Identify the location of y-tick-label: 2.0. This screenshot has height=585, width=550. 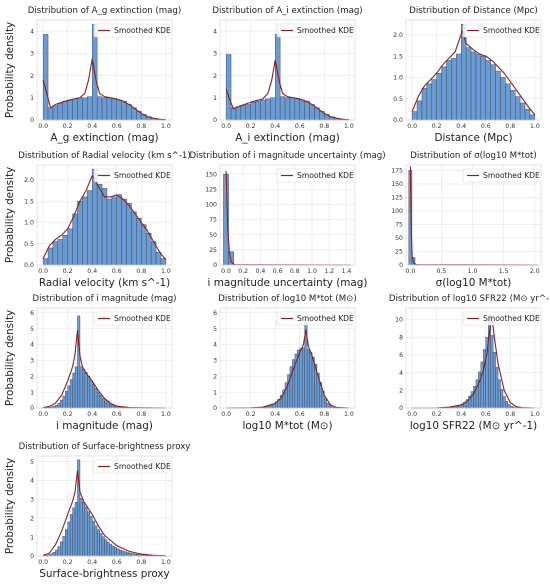
(398, 35).